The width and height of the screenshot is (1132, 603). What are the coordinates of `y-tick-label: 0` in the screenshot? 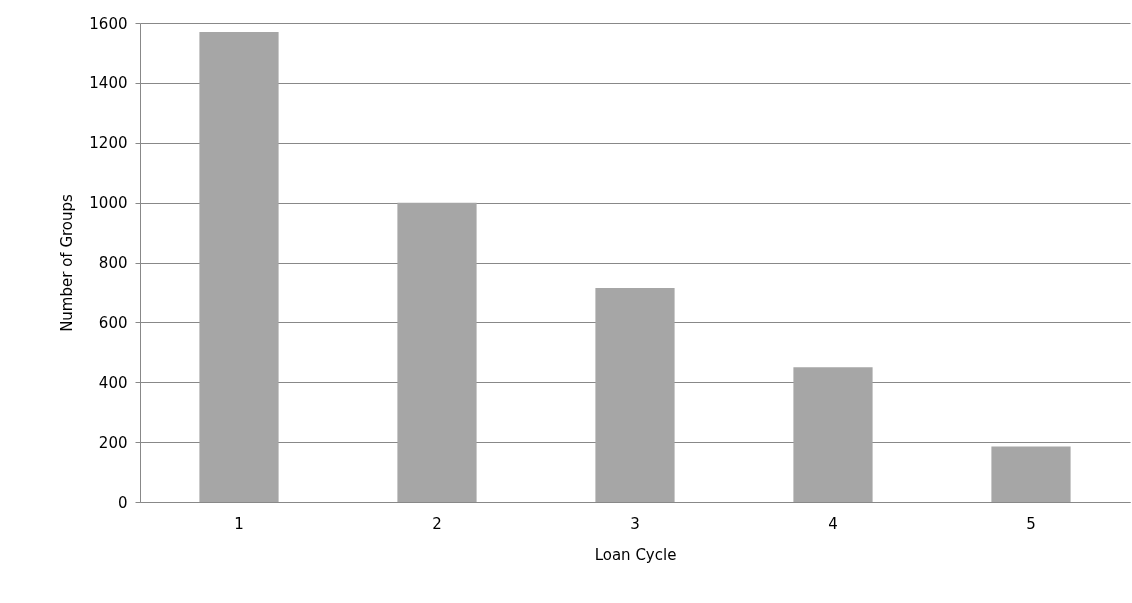 It's located at (122, 502).